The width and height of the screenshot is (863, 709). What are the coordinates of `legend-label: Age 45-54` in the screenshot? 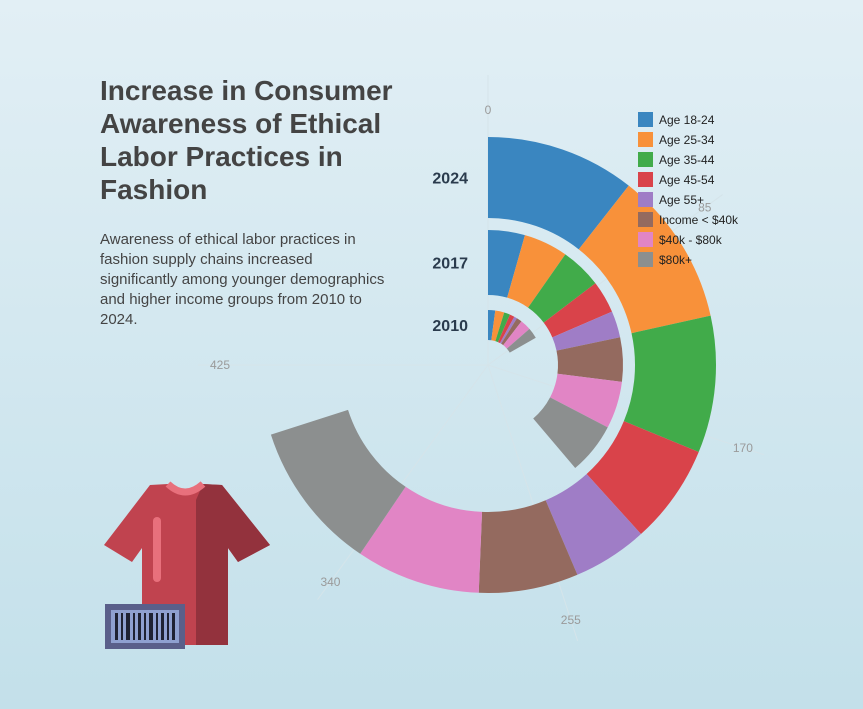 It's located at (687, 180).